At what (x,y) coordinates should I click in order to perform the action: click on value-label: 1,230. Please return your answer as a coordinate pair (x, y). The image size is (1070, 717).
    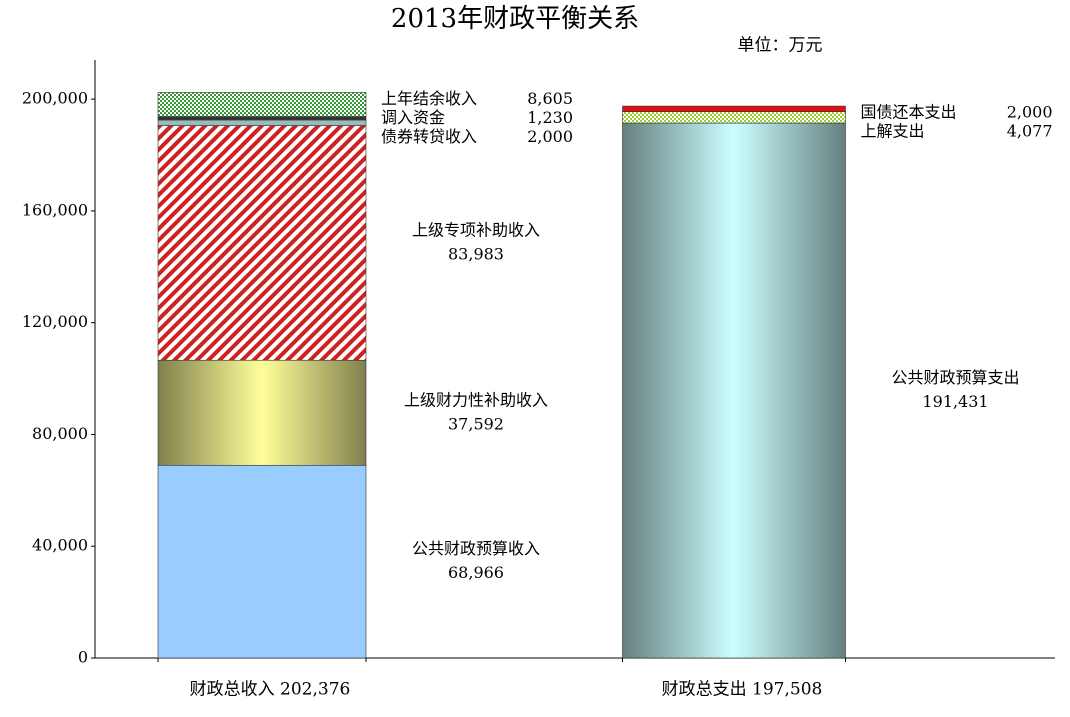
    Looking at the image, I should click on (550, 117).